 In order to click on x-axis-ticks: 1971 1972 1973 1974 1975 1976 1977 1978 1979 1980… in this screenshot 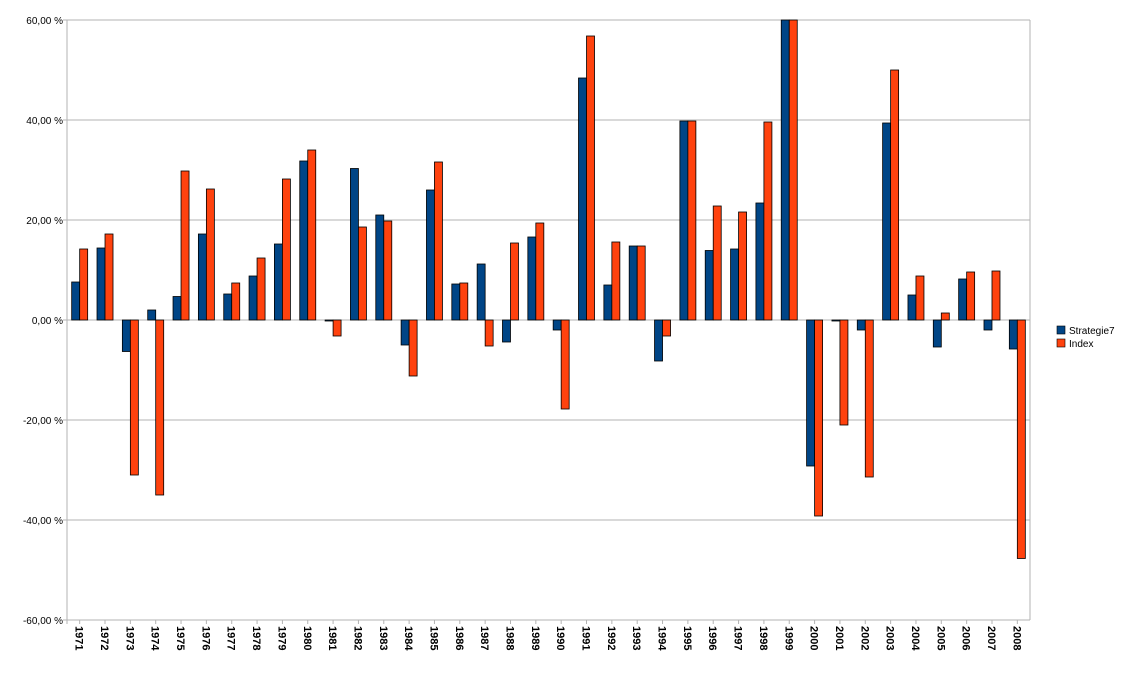, I will do `click(547, 635)`.